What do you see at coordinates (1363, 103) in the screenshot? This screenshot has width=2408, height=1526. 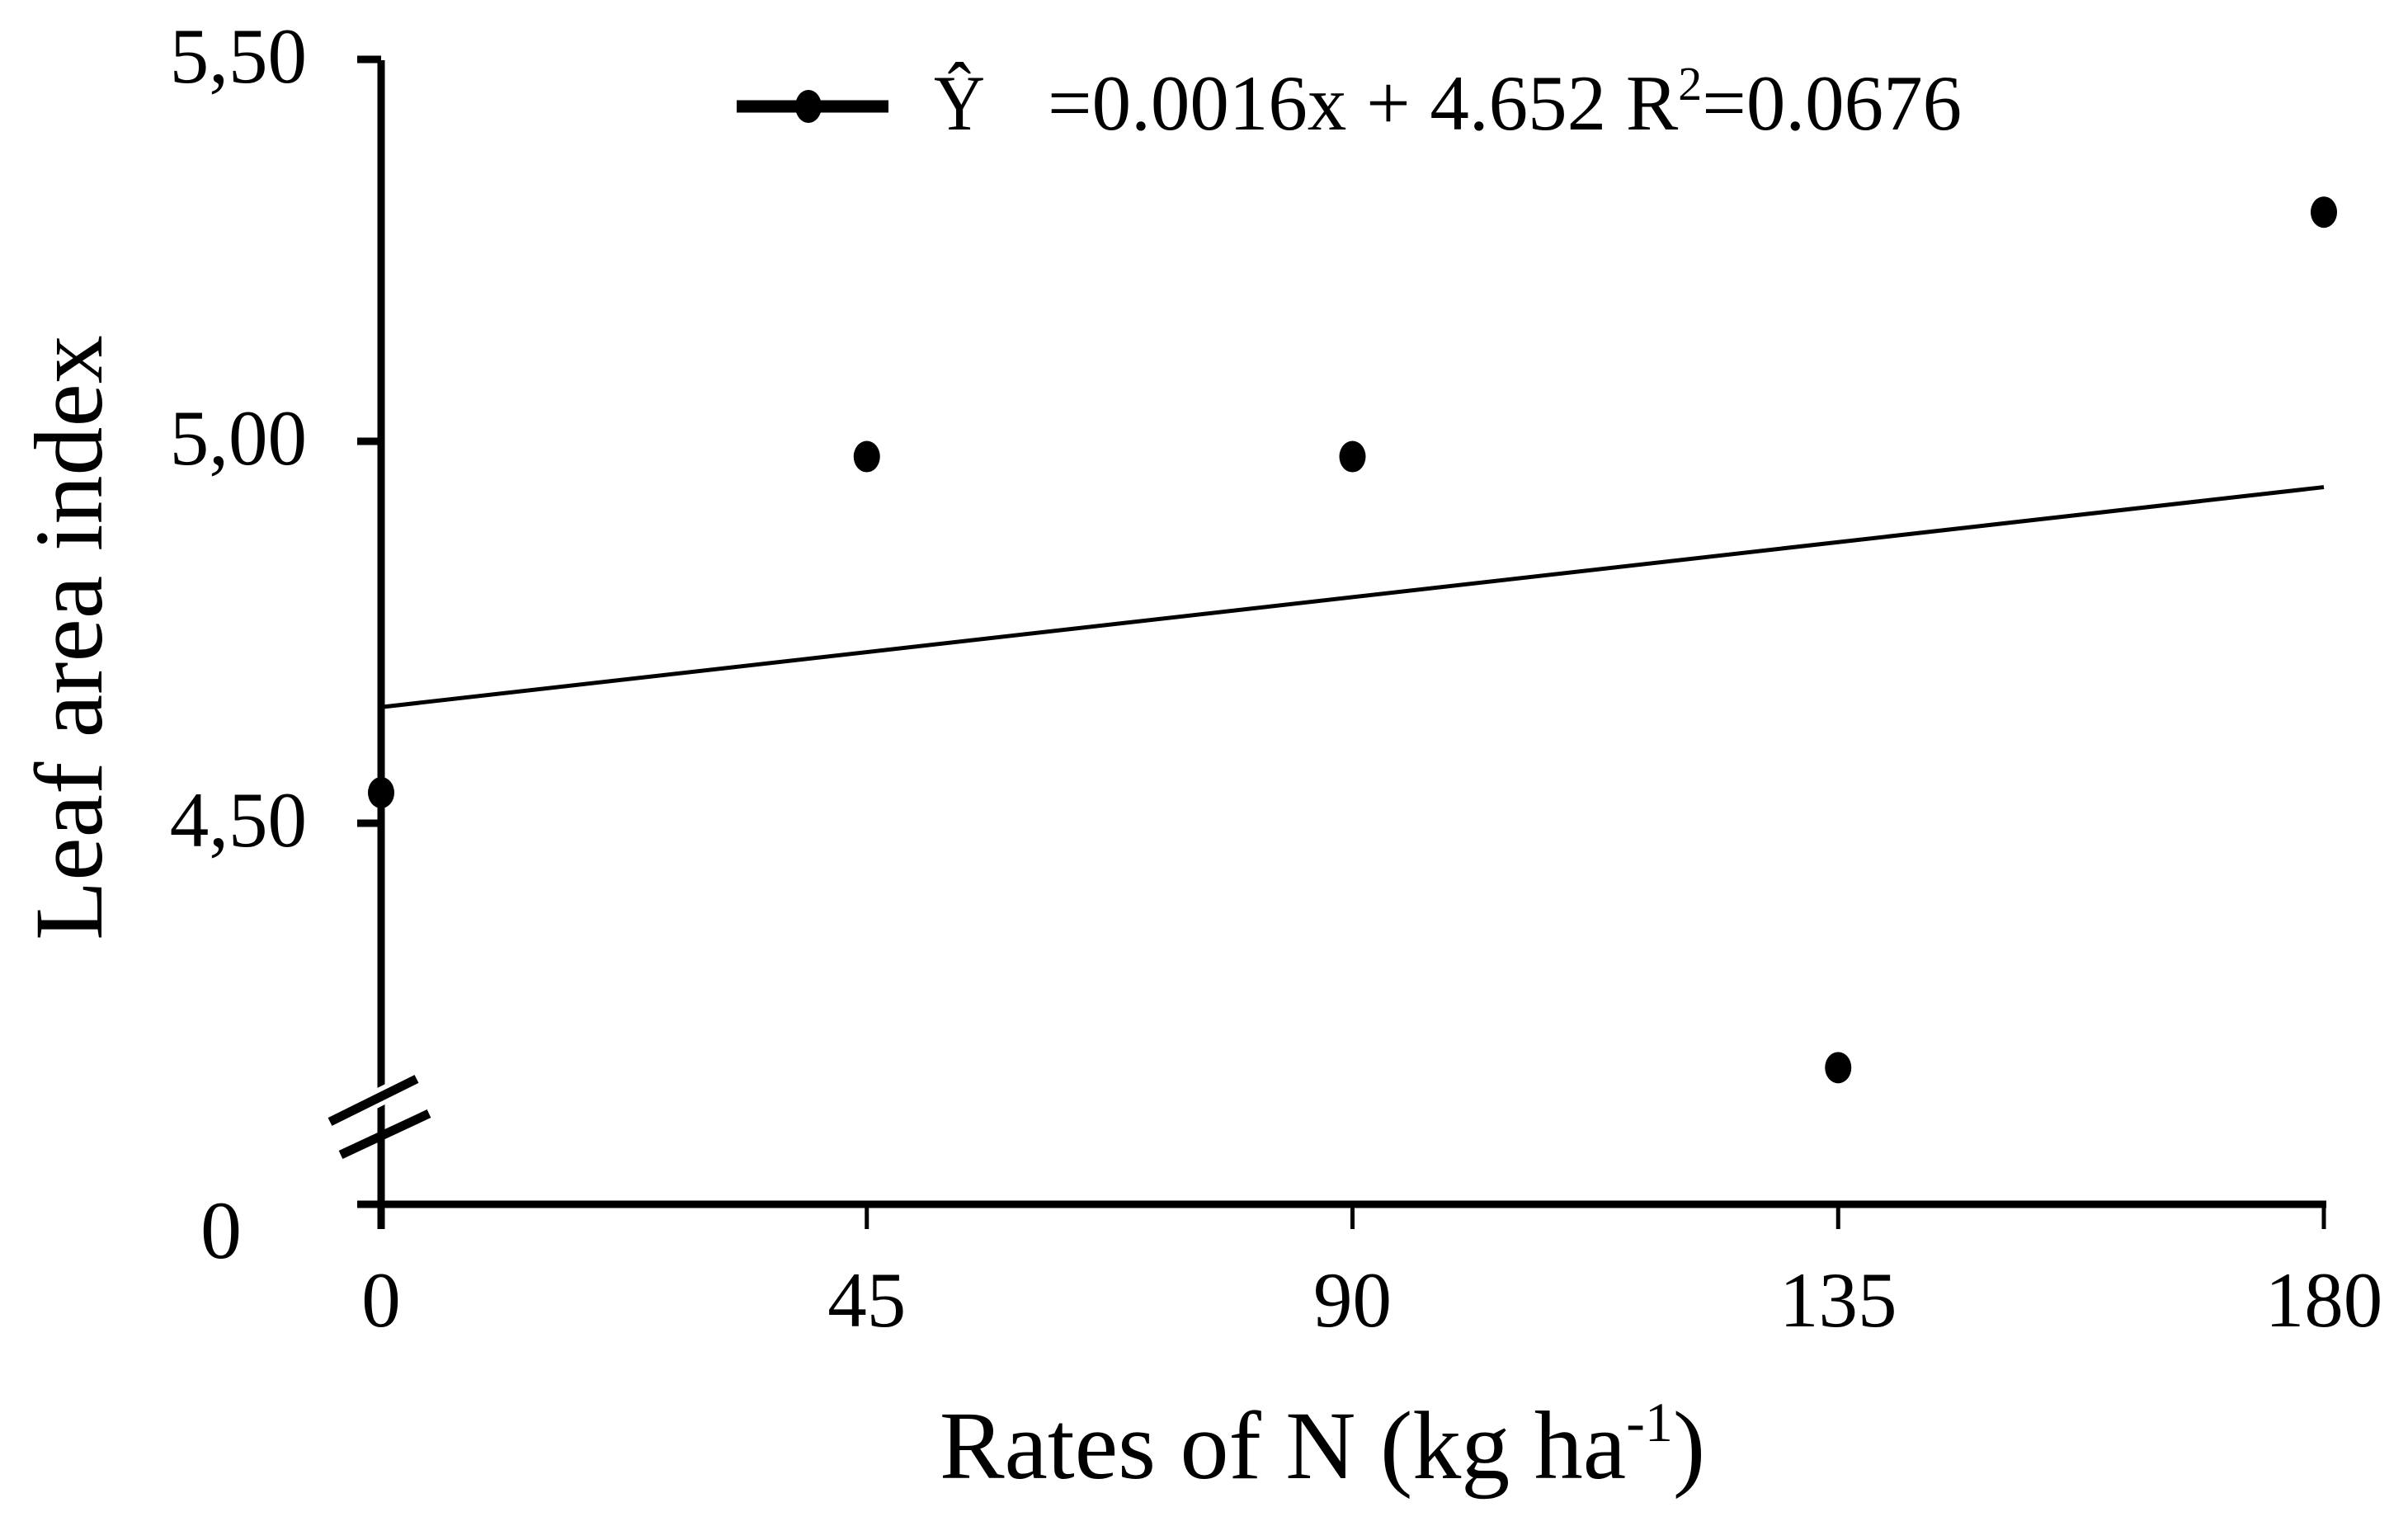 I see `legend-equation-text: =0.0016x + 4.652 R` at bounding box center [1363, 103].